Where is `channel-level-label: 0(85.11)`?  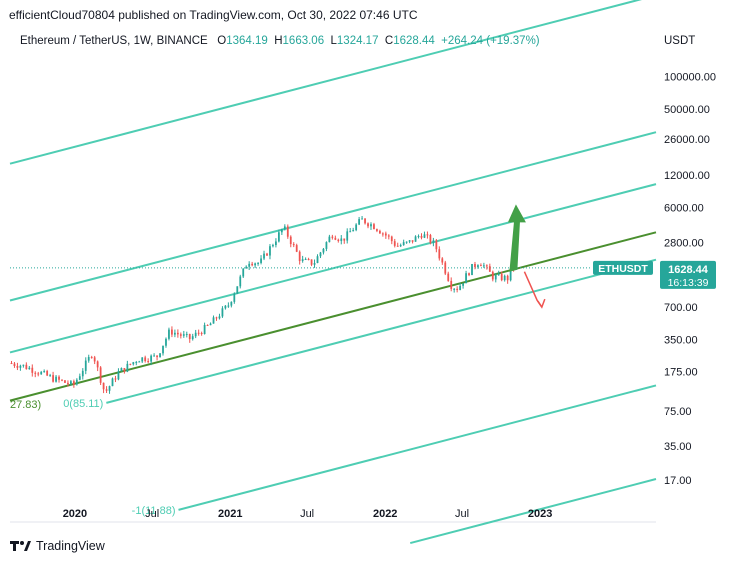
channel-level-label: 0(85.11) is located at coordinates (83, 404).